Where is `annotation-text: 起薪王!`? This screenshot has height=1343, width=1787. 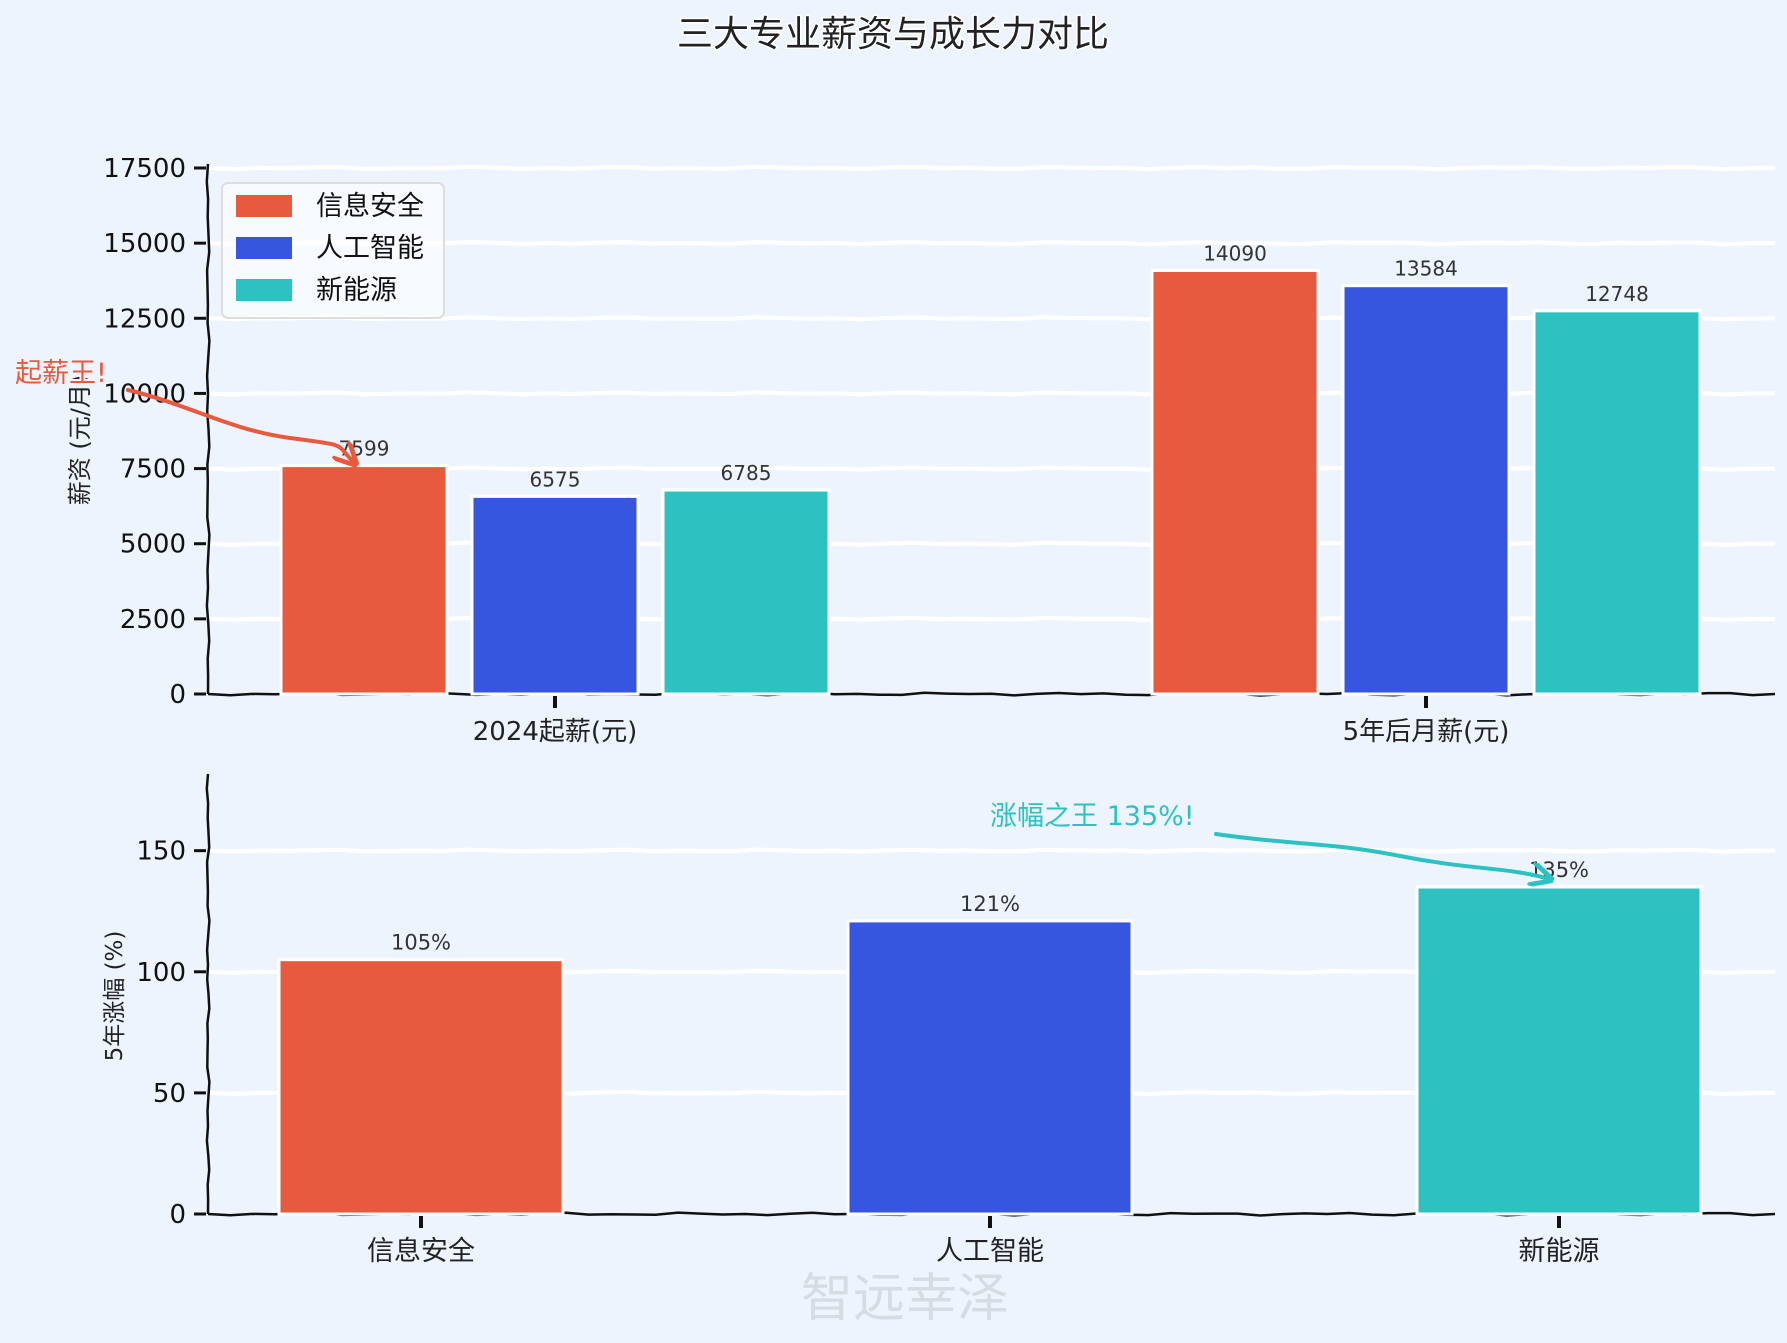 annotation-text: 起薪王! is located at coordinates (61, 373).